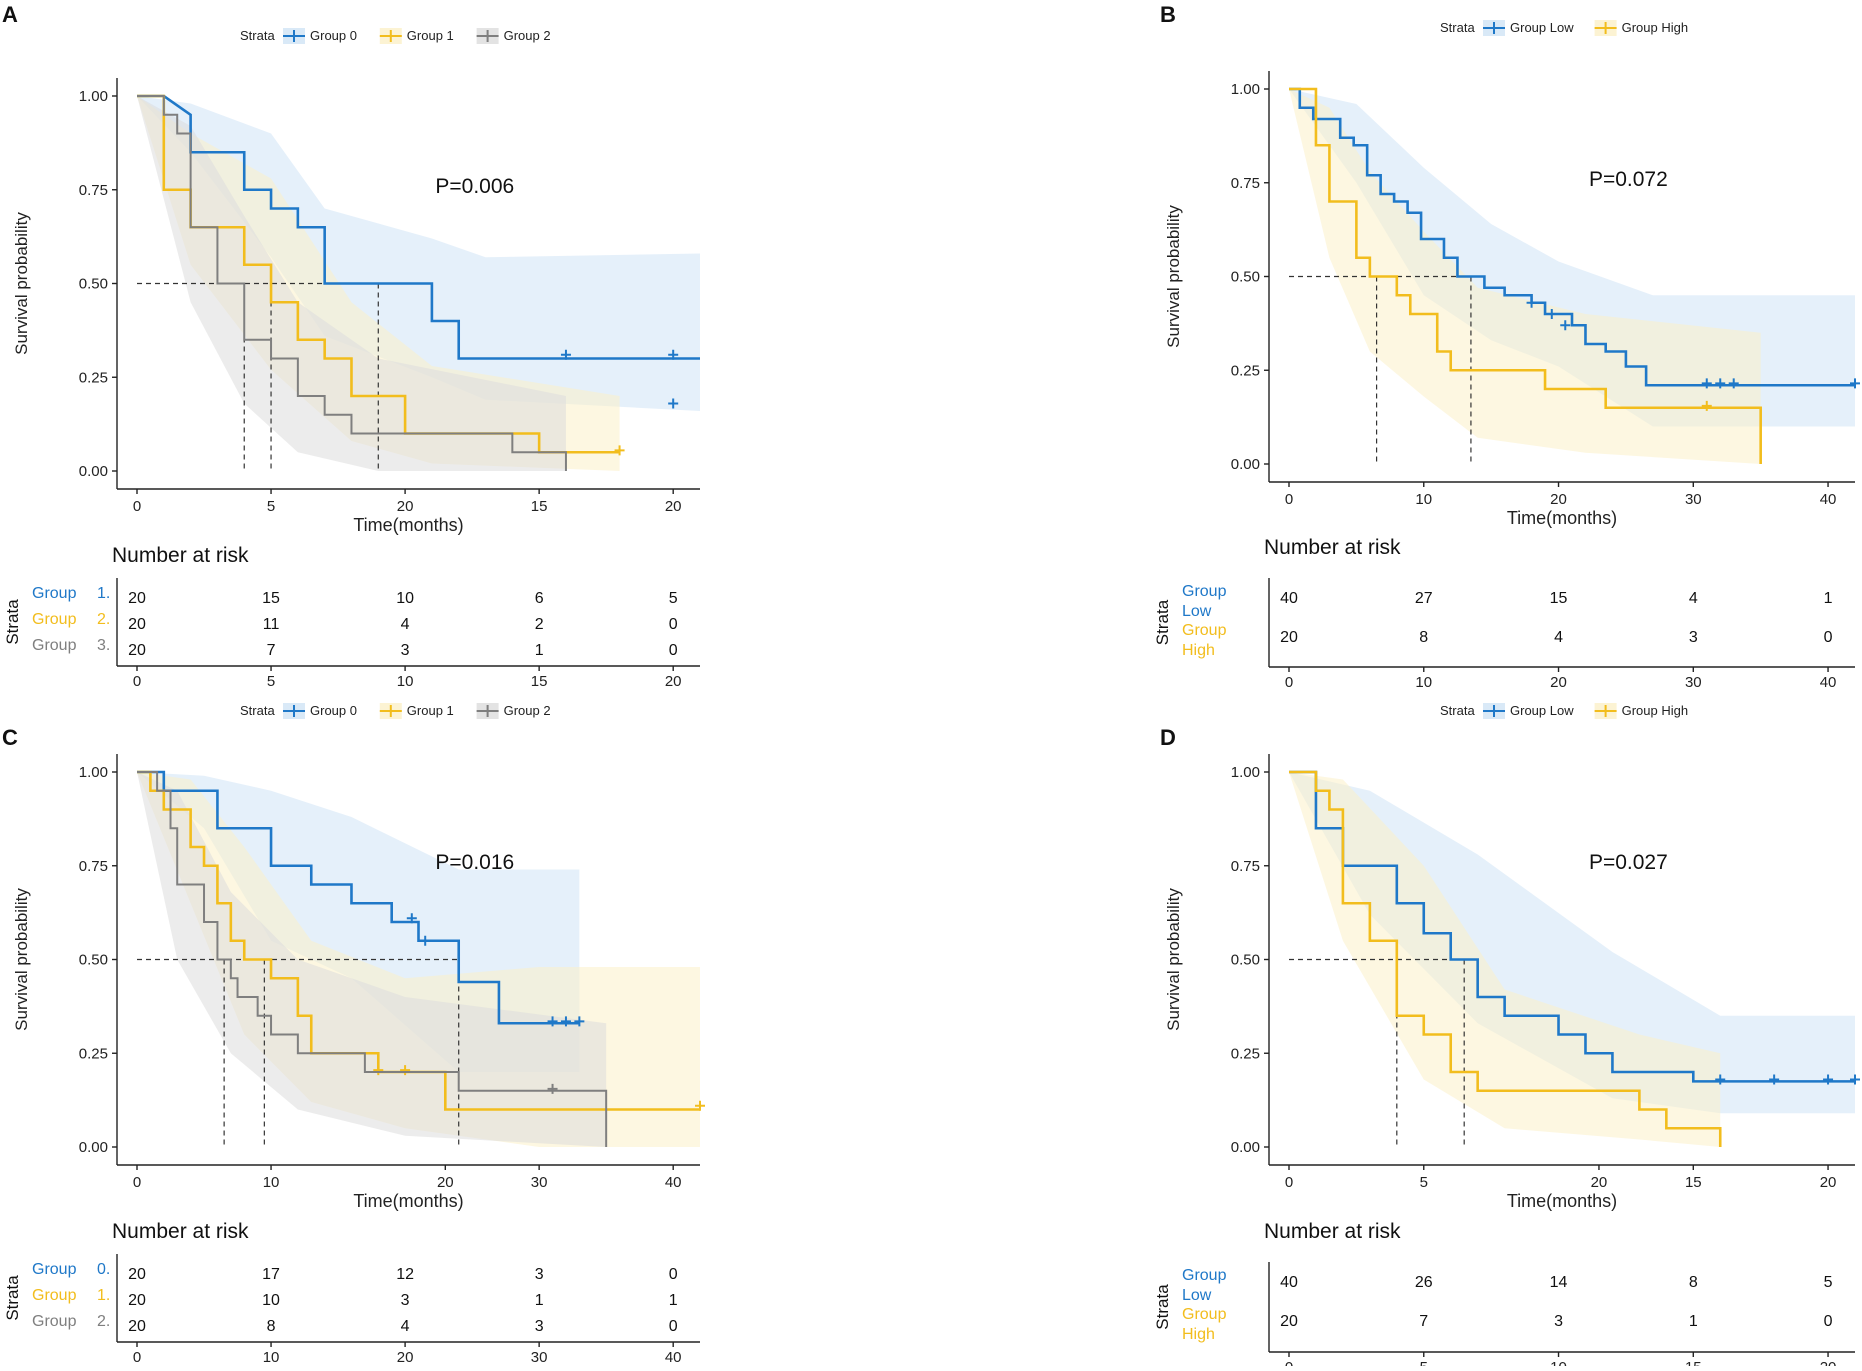 Image resolution: width=1862 pixels, height=1371 pixels. What do you see at coordinates (1424, 1362) in the screenshot?
I see `risk-x-tick-label: 5` at bounding box center [1424, 1362].